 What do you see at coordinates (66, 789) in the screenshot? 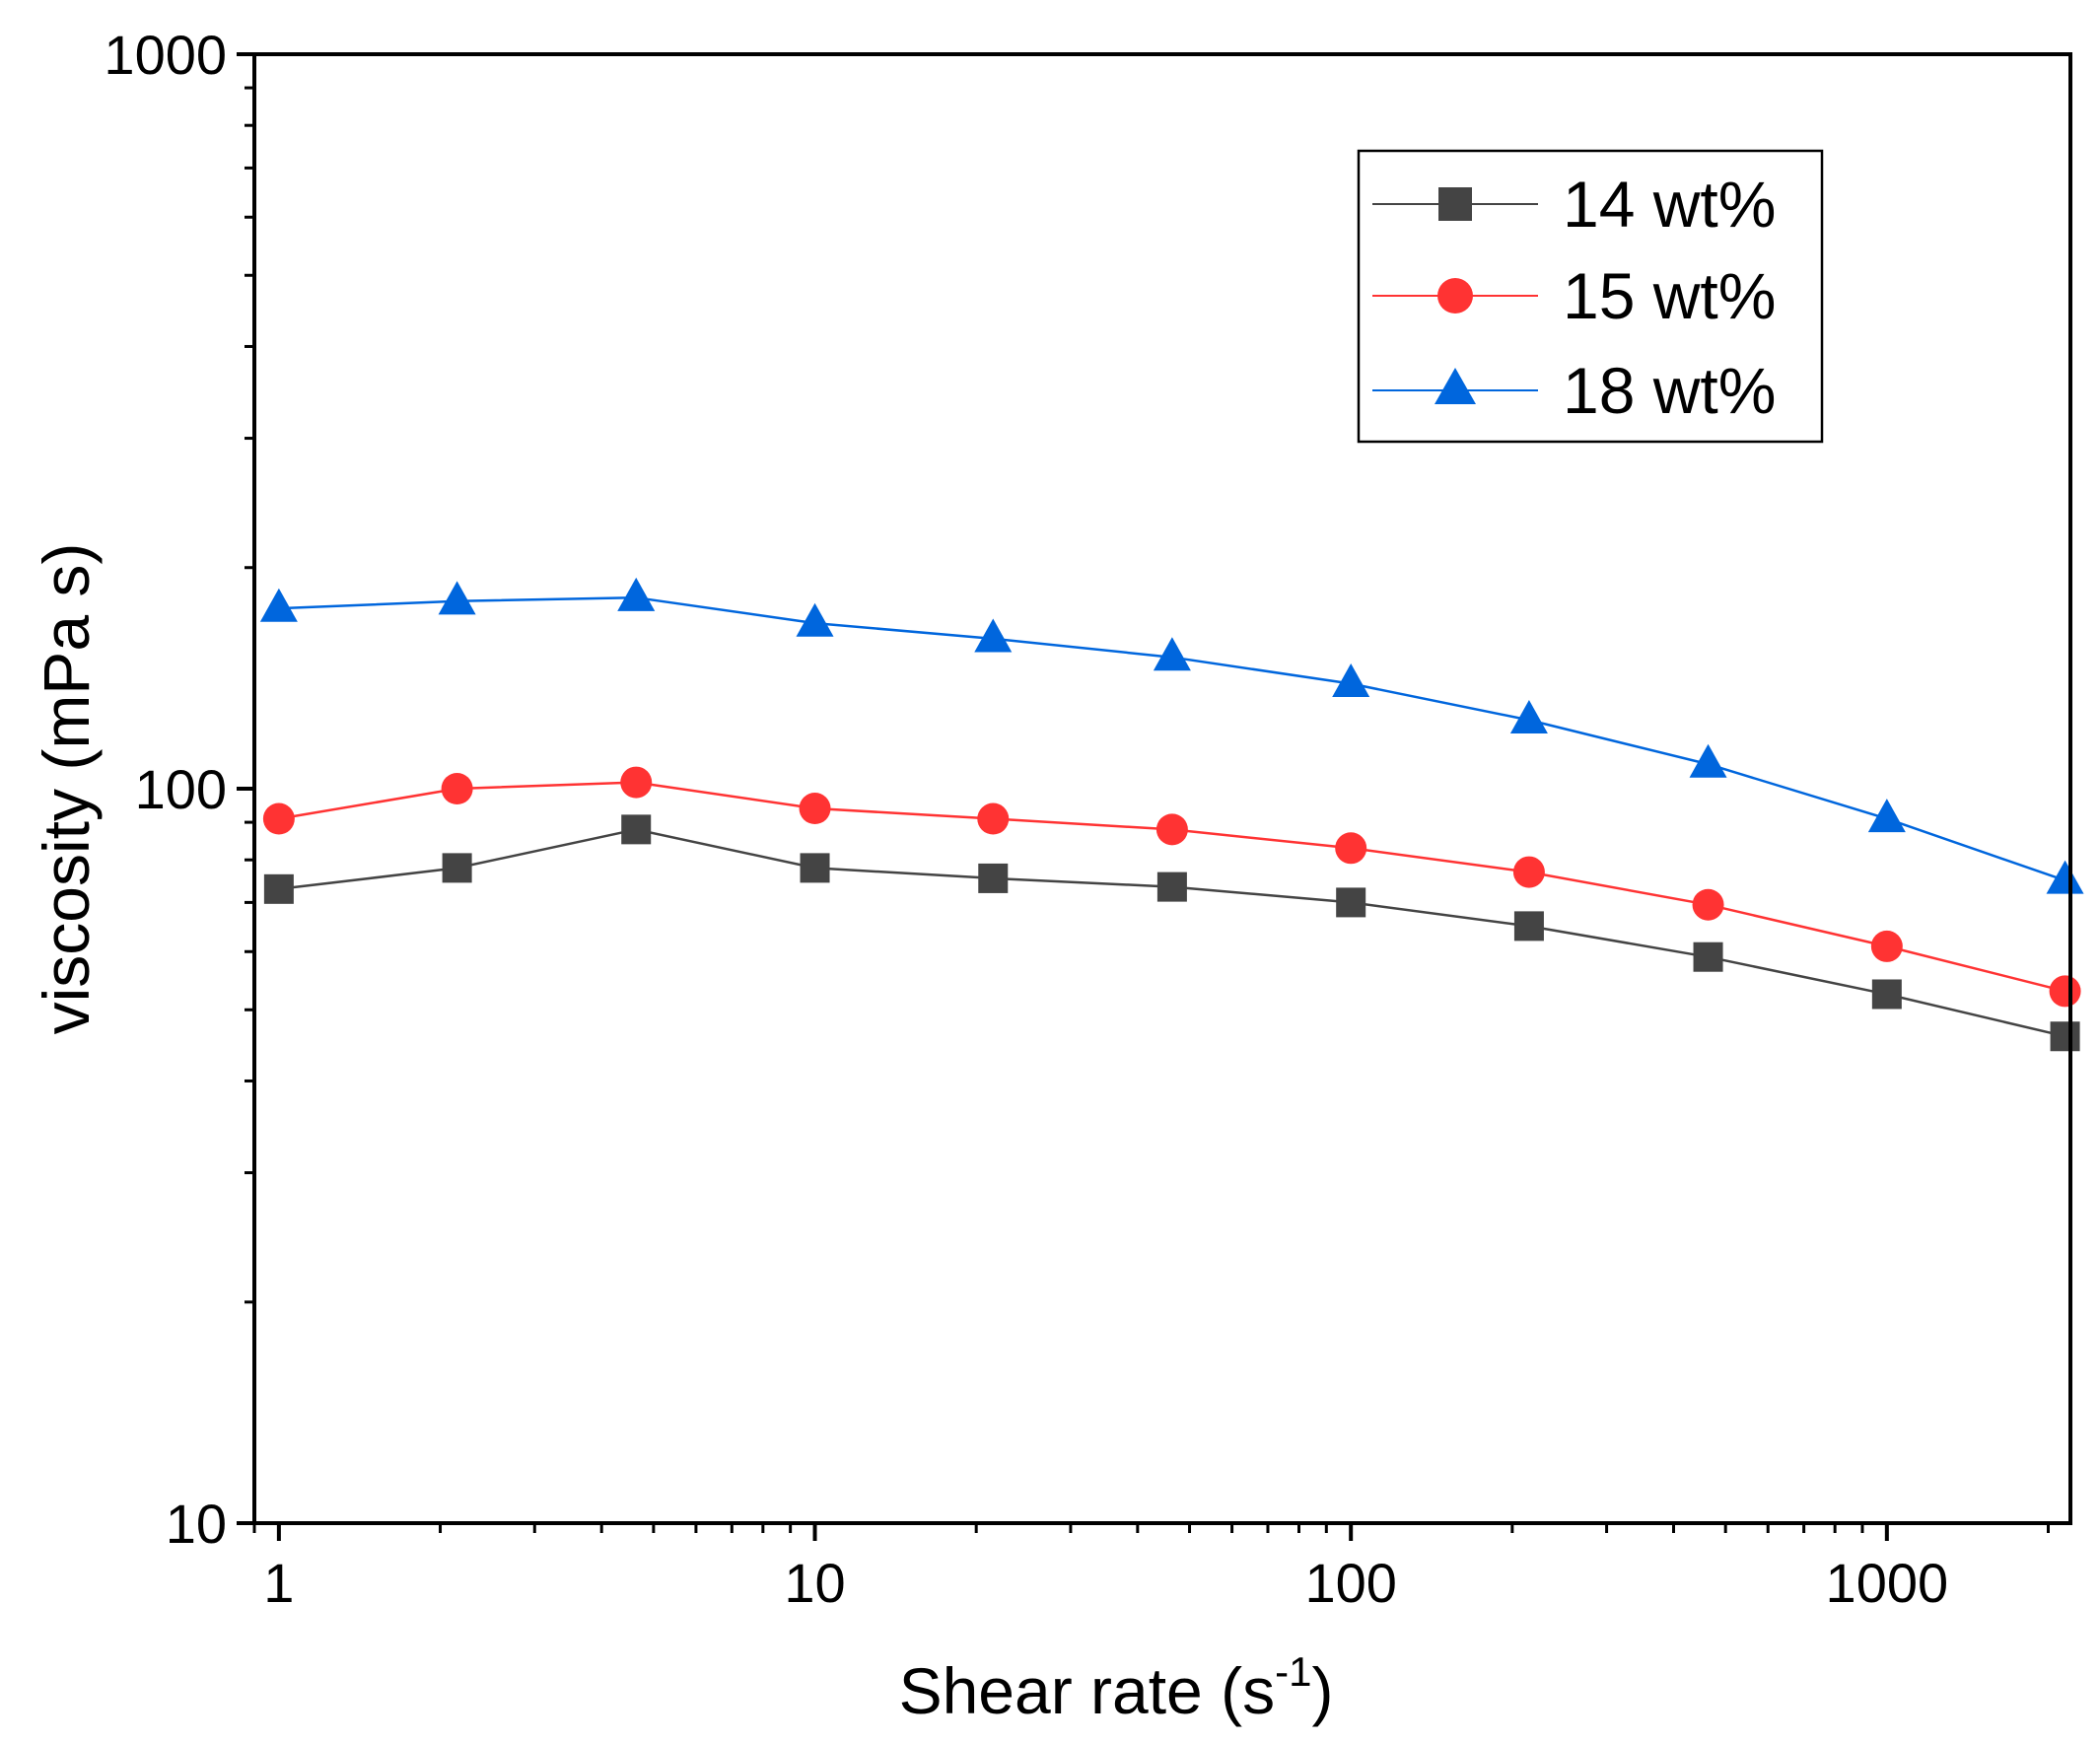
I see `y-axis-label: viscosity (mPa s)` at bounding box center [66, 789].